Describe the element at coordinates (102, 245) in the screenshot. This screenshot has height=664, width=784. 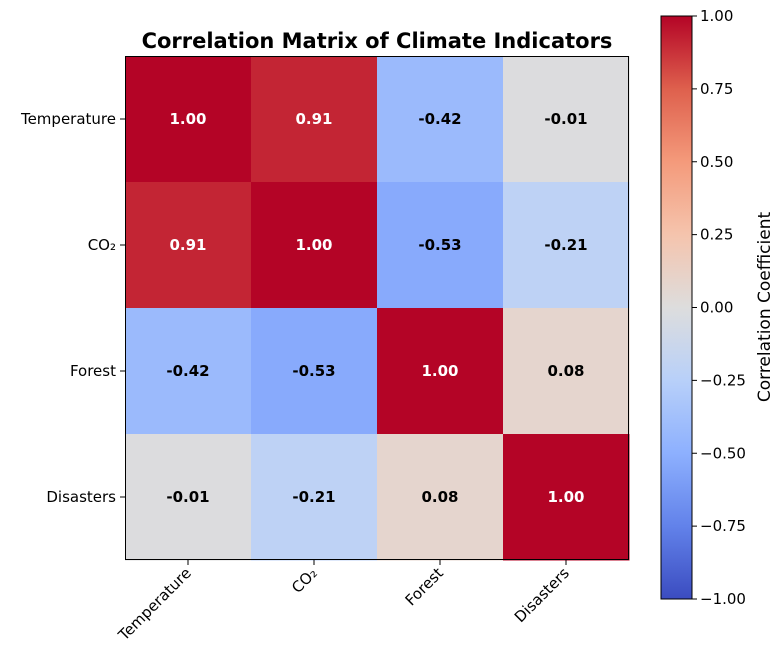
I see `row-tick-label: CO₂` at that location.